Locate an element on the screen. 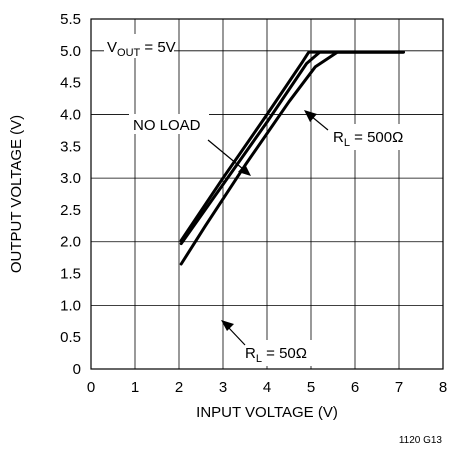 The height and width of the screenshot is (452, 449). no-load-label: NO LOAD is located at coordinates (167, 125).